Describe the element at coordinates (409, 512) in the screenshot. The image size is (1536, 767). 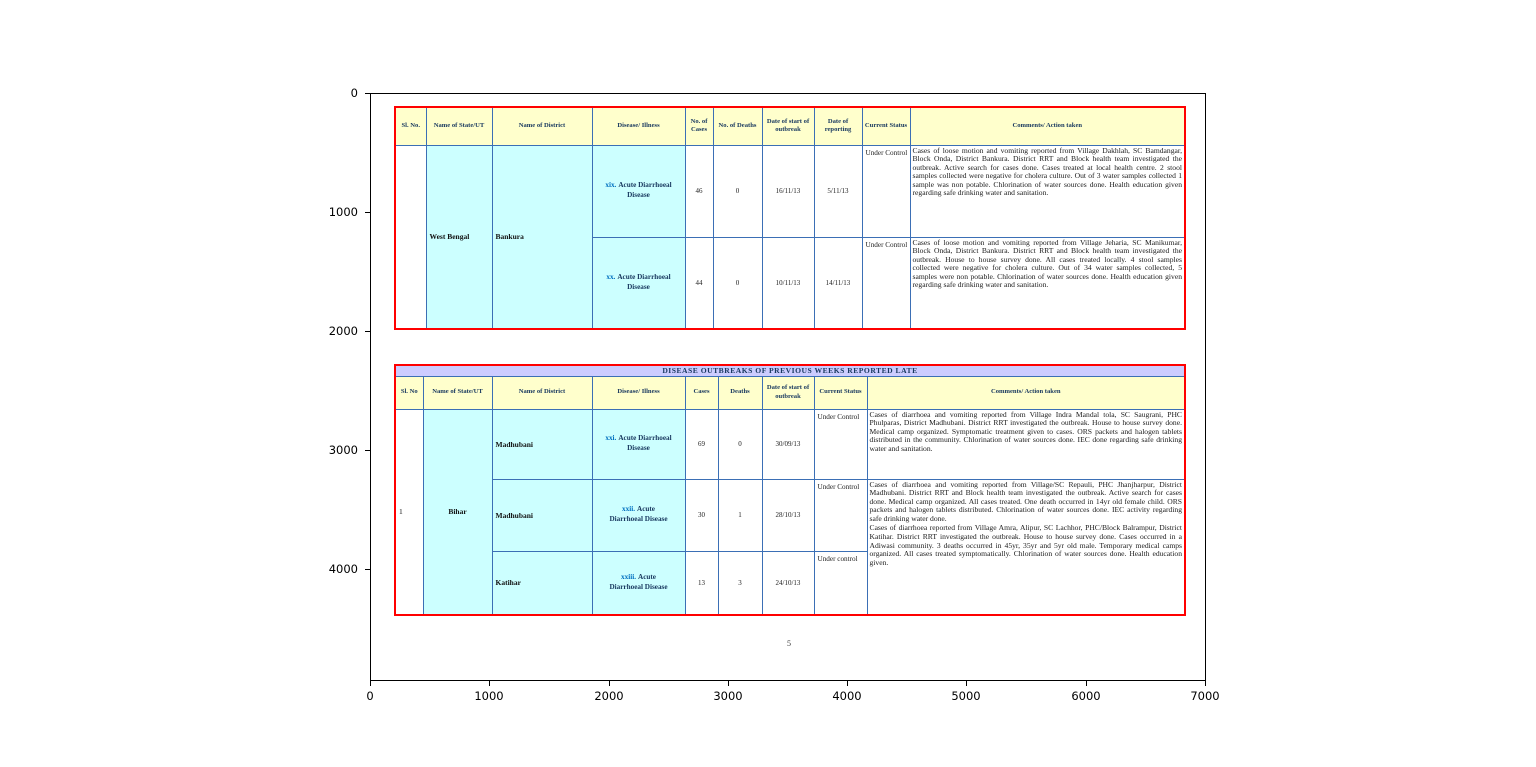
I see `sl-no-cell: 1` at that location.